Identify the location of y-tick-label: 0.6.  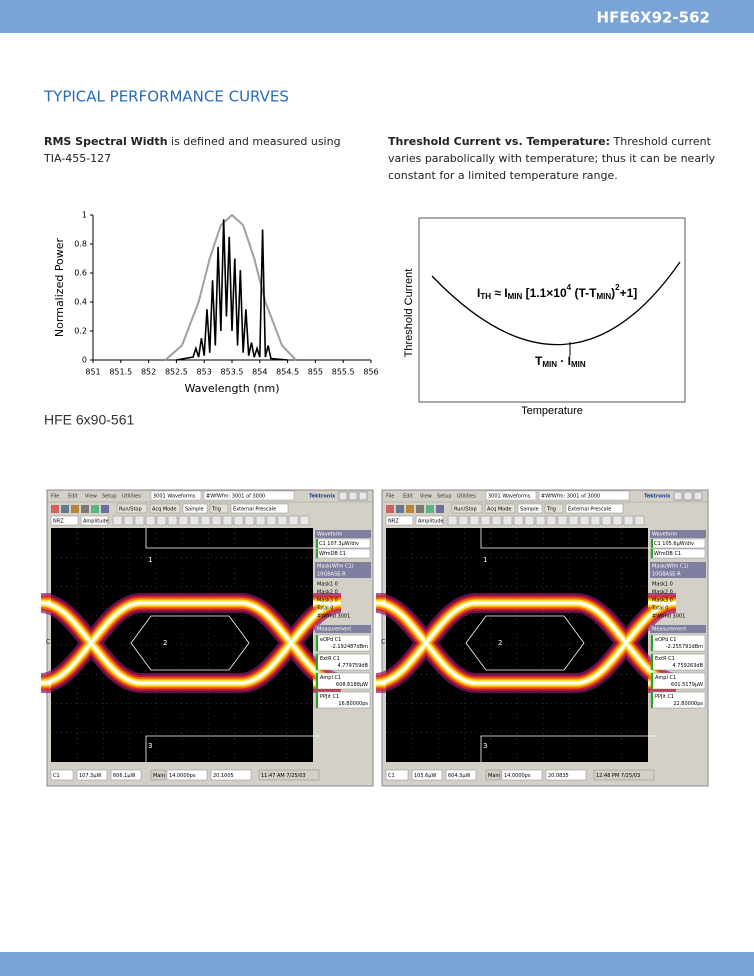
(80, 273).